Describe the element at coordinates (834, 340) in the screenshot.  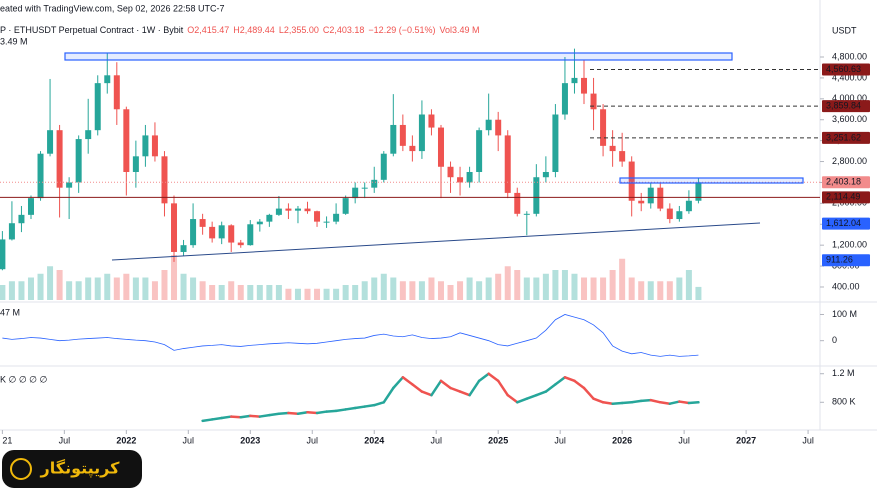
I see `y-tick-label: 0` at that location.